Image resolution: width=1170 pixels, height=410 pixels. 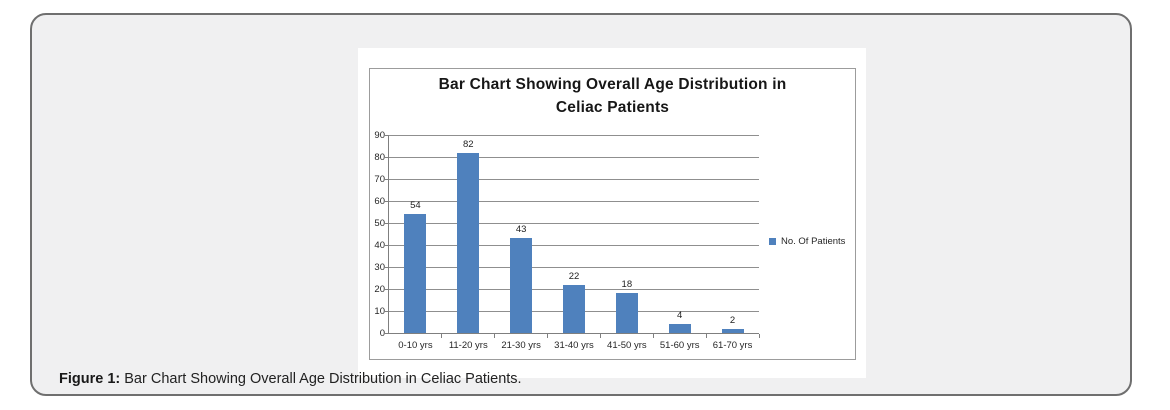 What do you see at coordinates (90, 379) in the screenshot?
I see `figure-caption-label: Figure 1:` at bounding box center [90, 379].